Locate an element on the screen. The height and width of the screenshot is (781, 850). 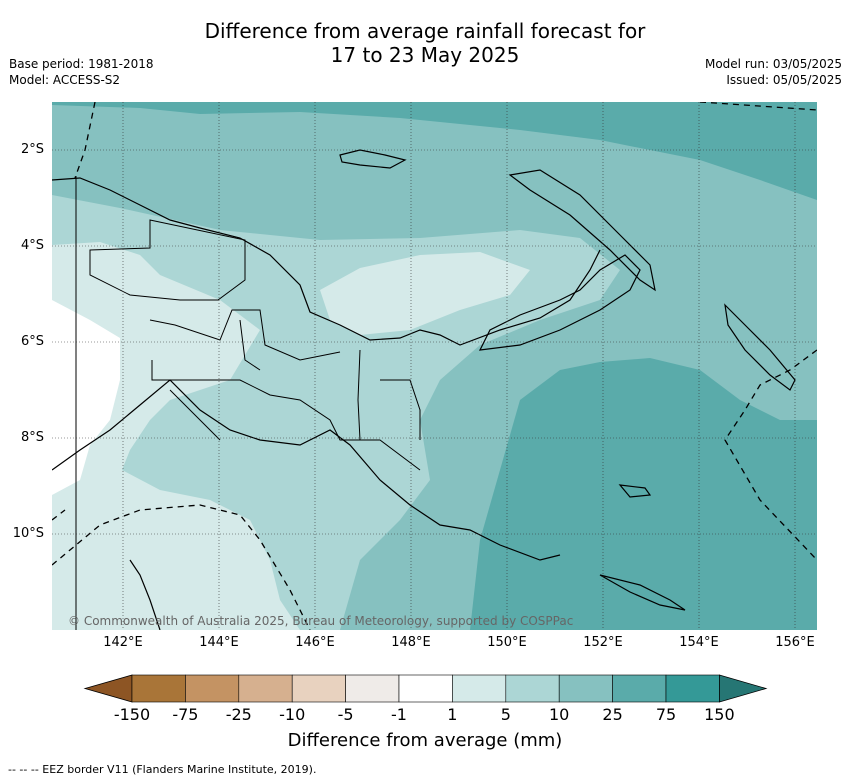
admiralty-islands is located at coordinates (373, 159).